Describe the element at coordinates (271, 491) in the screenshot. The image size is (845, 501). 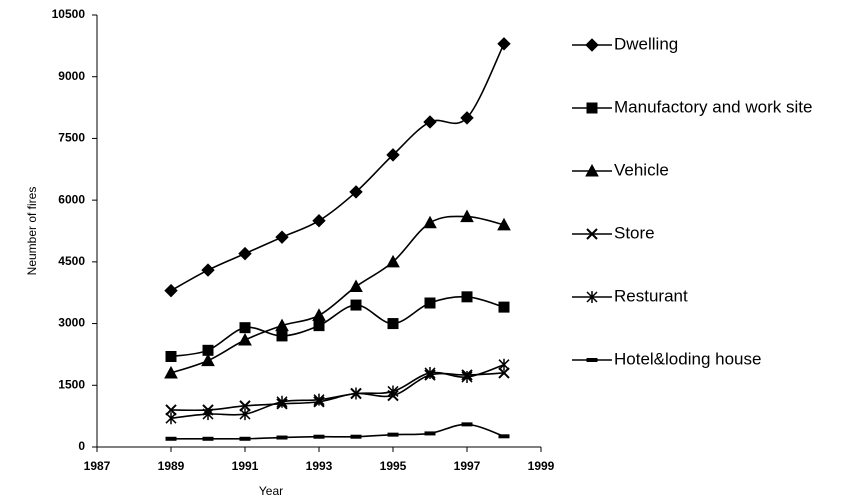
I see `x-axis-label: Year` at that location.